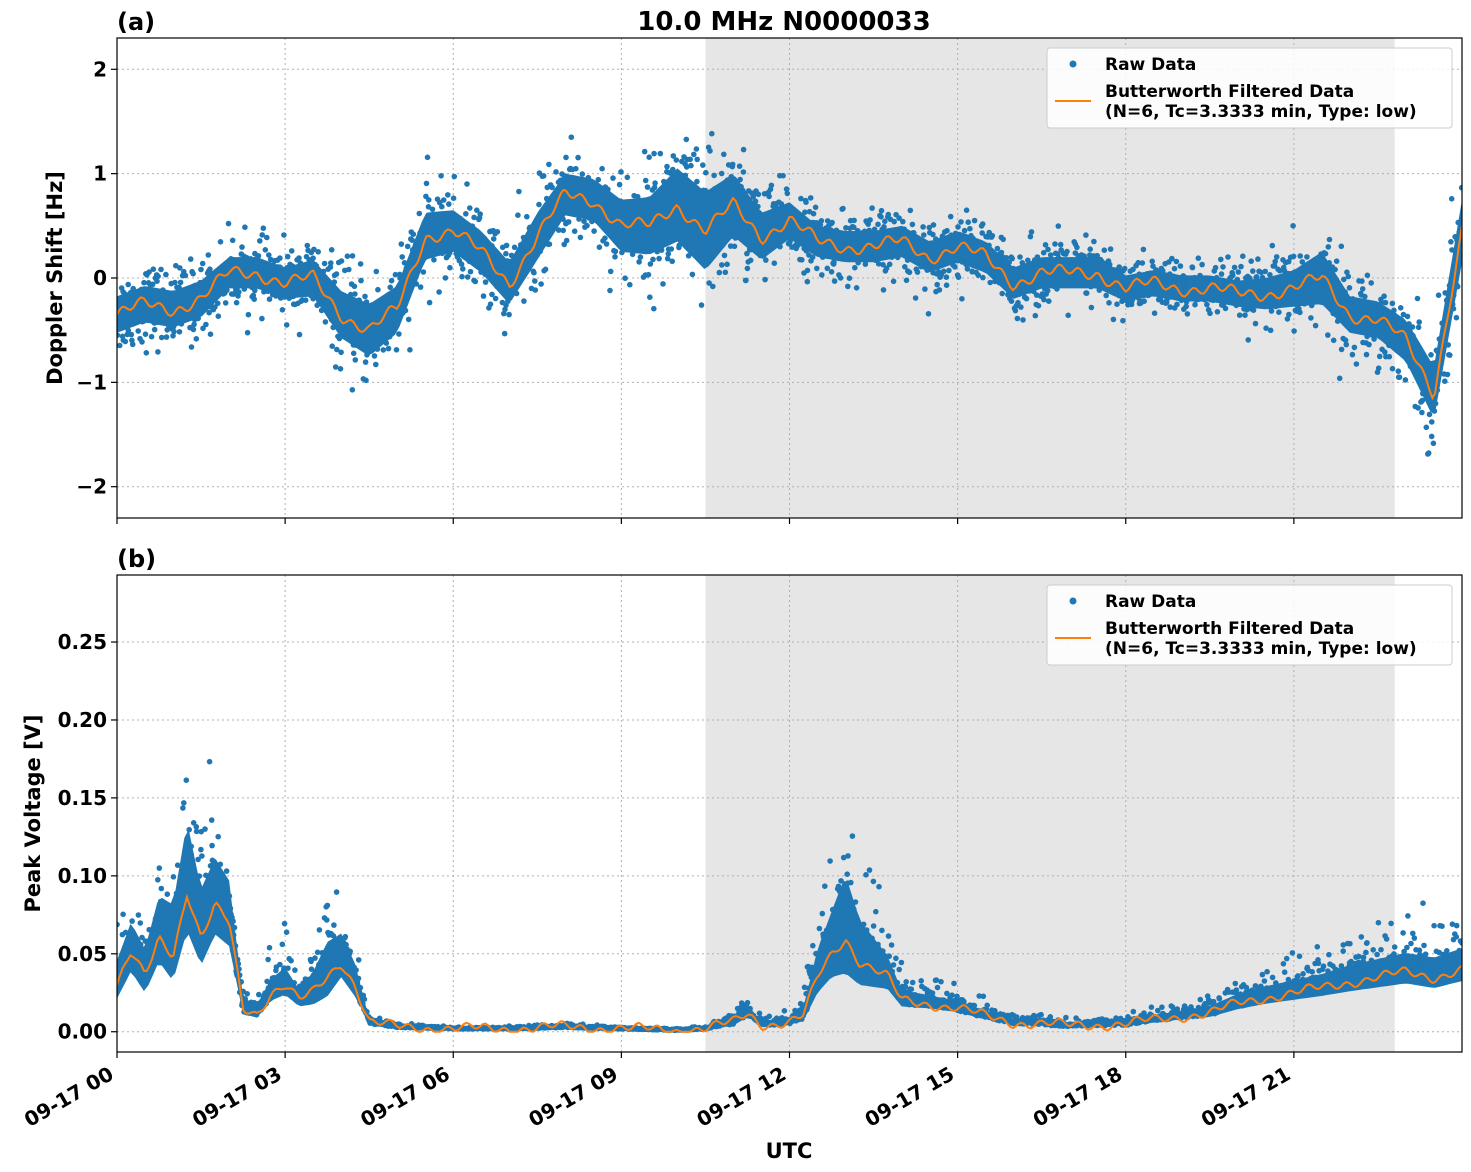 This screenshot has width=1471, height=1172. Describe the element at coordinates (100, 69) in the screenshot. I see `y-tick-label: 2` at that location.